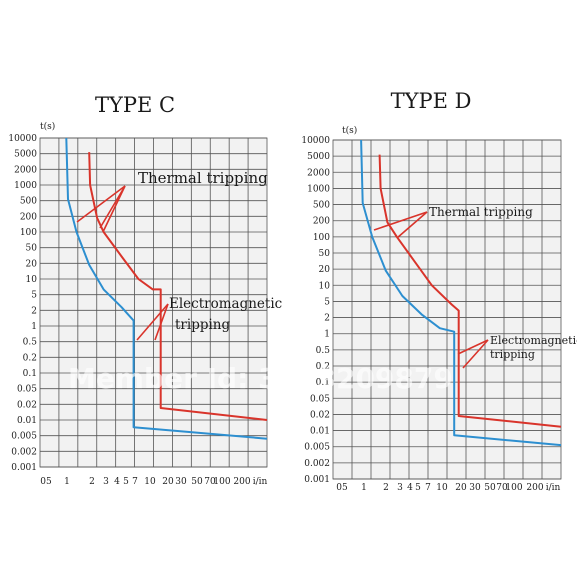 This screenshot has width=577, height=577. I want to click on chart-title: TYPE C, so click(135, 105).